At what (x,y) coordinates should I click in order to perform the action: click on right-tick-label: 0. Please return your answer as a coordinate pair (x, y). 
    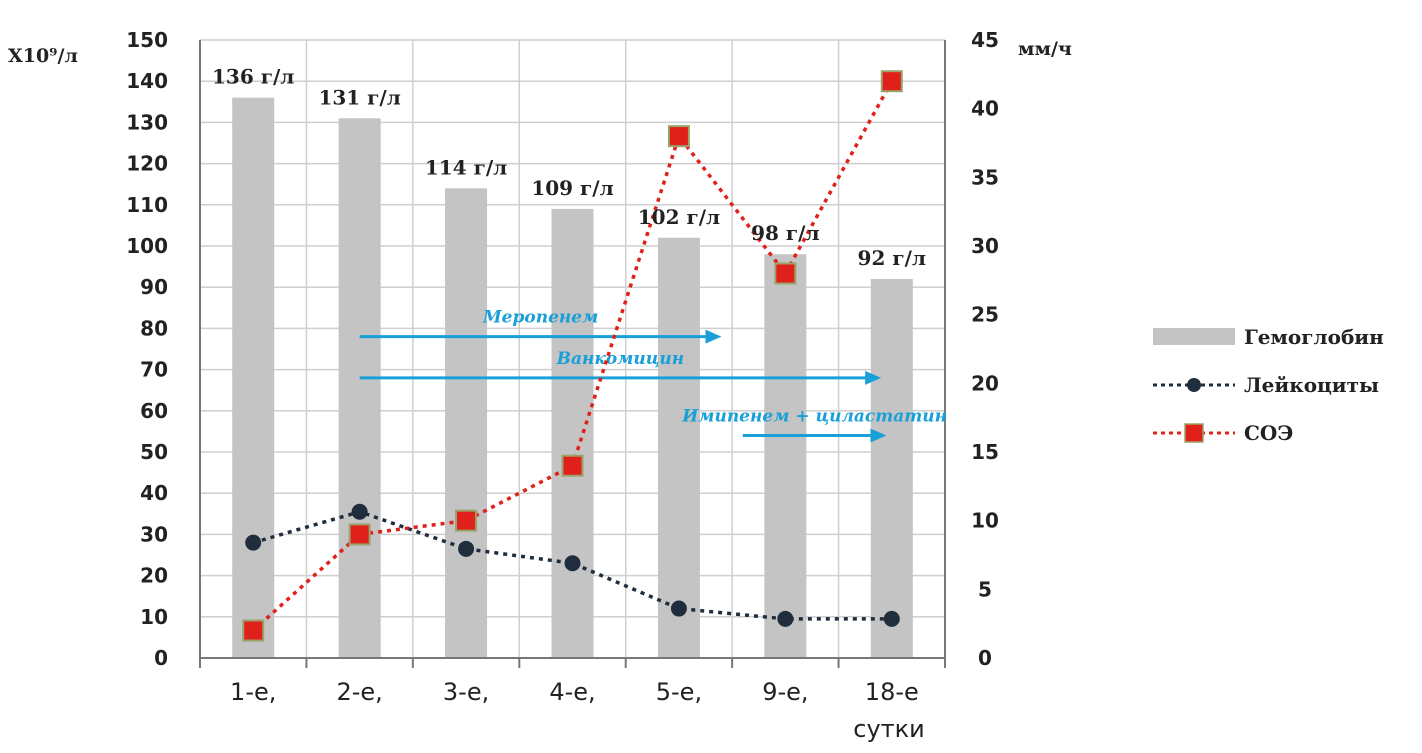
    Looking at the image, I should click on (985, 658).